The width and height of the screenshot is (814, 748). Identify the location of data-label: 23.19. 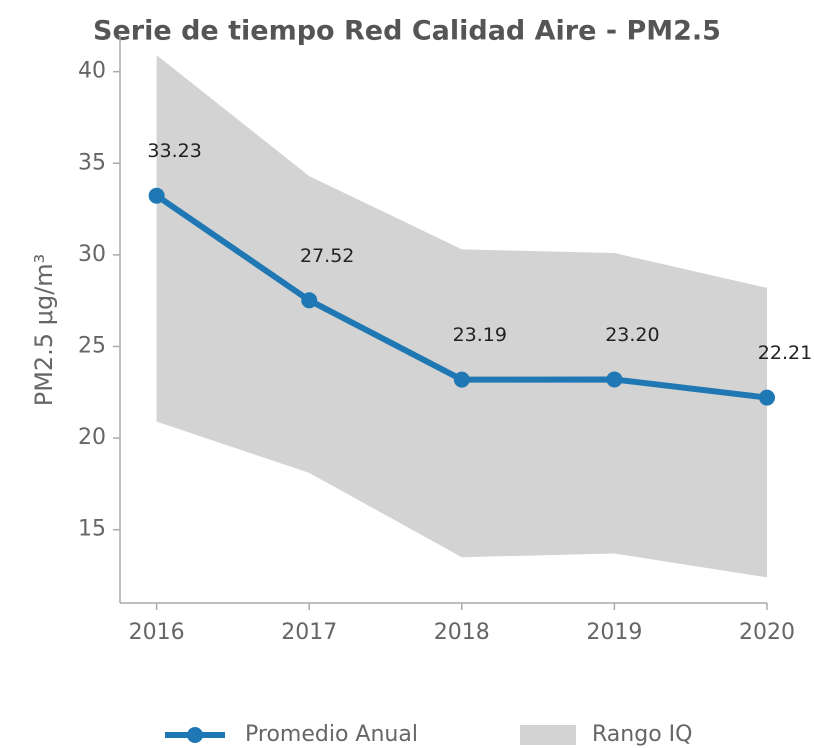
(480, 335).